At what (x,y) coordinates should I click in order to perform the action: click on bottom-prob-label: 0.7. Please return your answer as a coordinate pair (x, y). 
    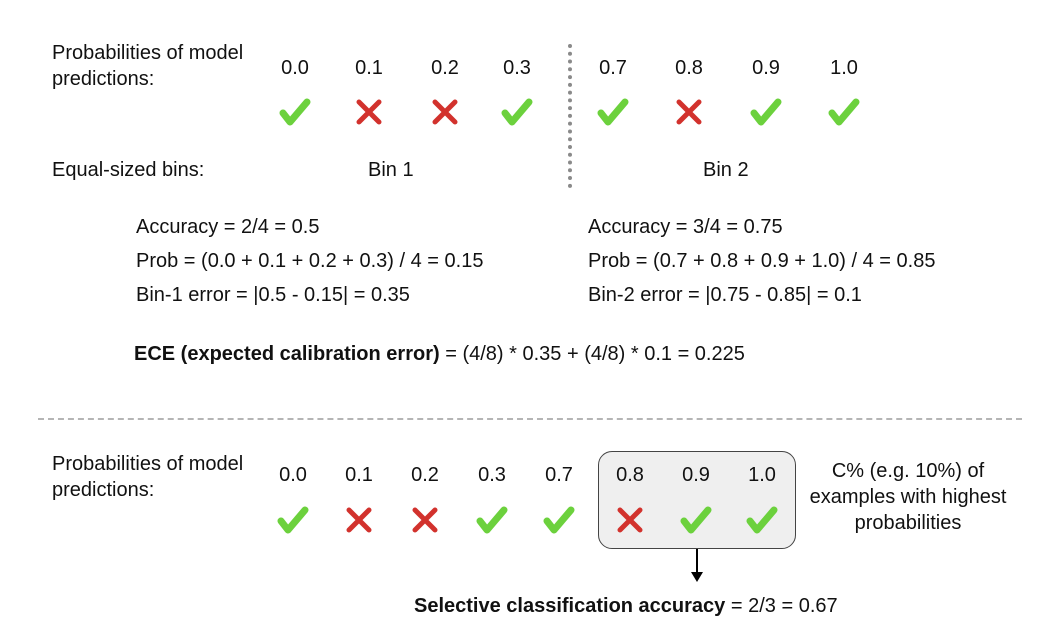
    Looking at the image, I should click on (559, 475).